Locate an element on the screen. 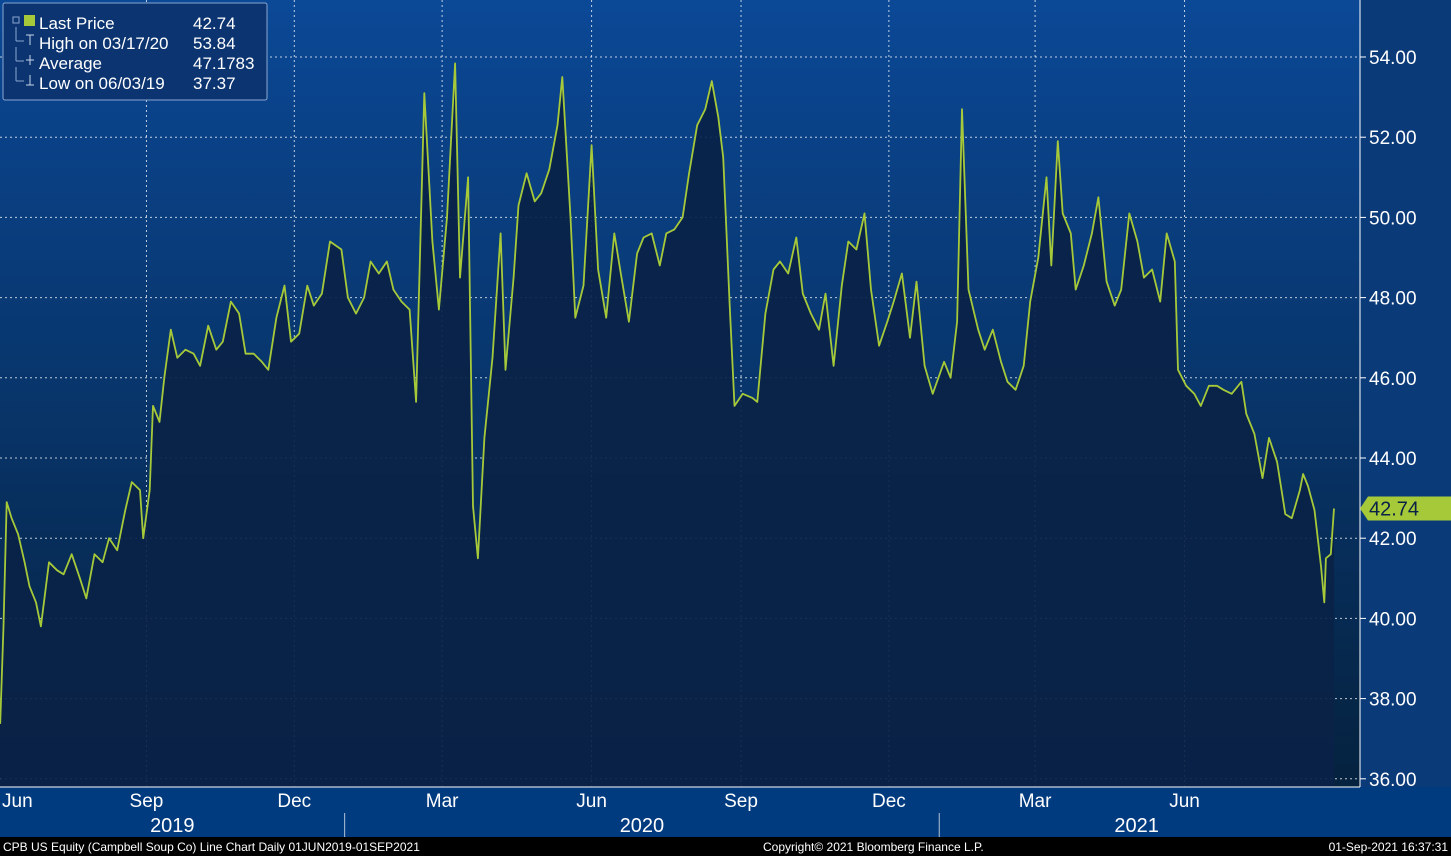 The width and height of the screenshot is (1451, 856). low-marker-icon is located at coordinates (24, 76).